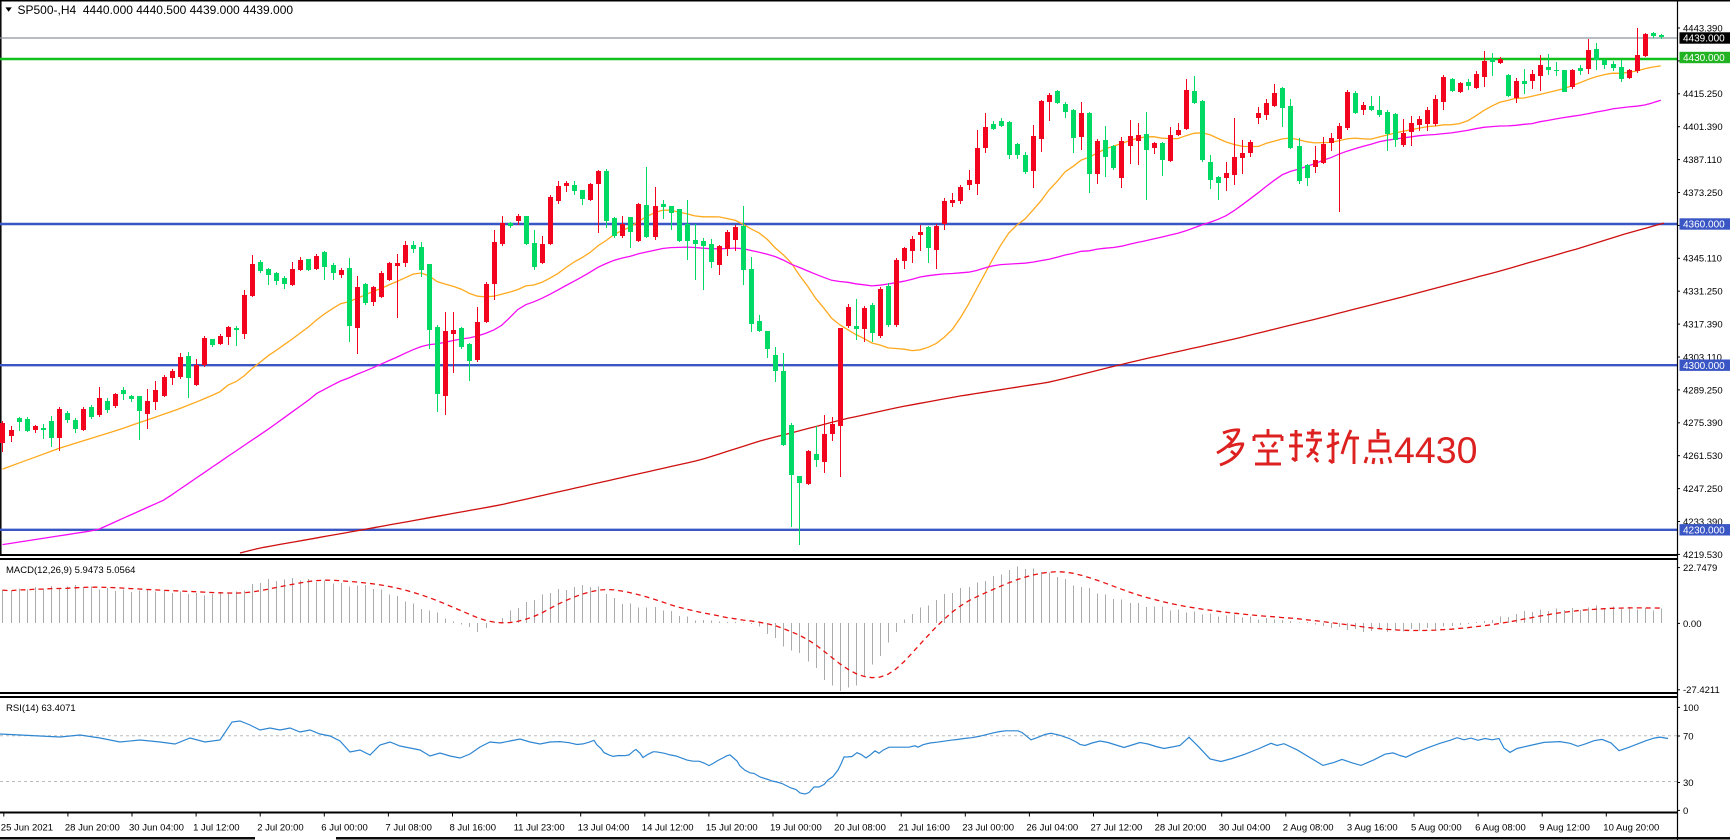 The image size is (1730, 840). What do you see at coordinates (732, 828) in the screenshot?
I see `svg-text: 15 Jul 20:00` at bounding box center [732, 828].